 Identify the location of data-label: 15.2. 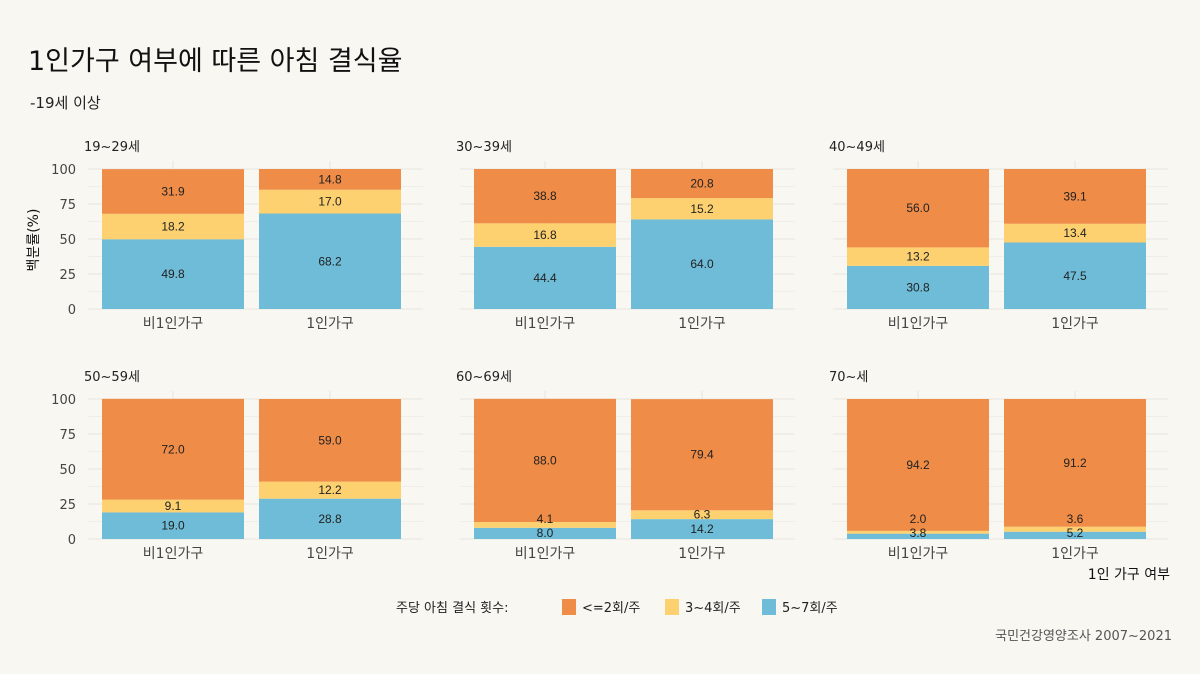
(702, 209).